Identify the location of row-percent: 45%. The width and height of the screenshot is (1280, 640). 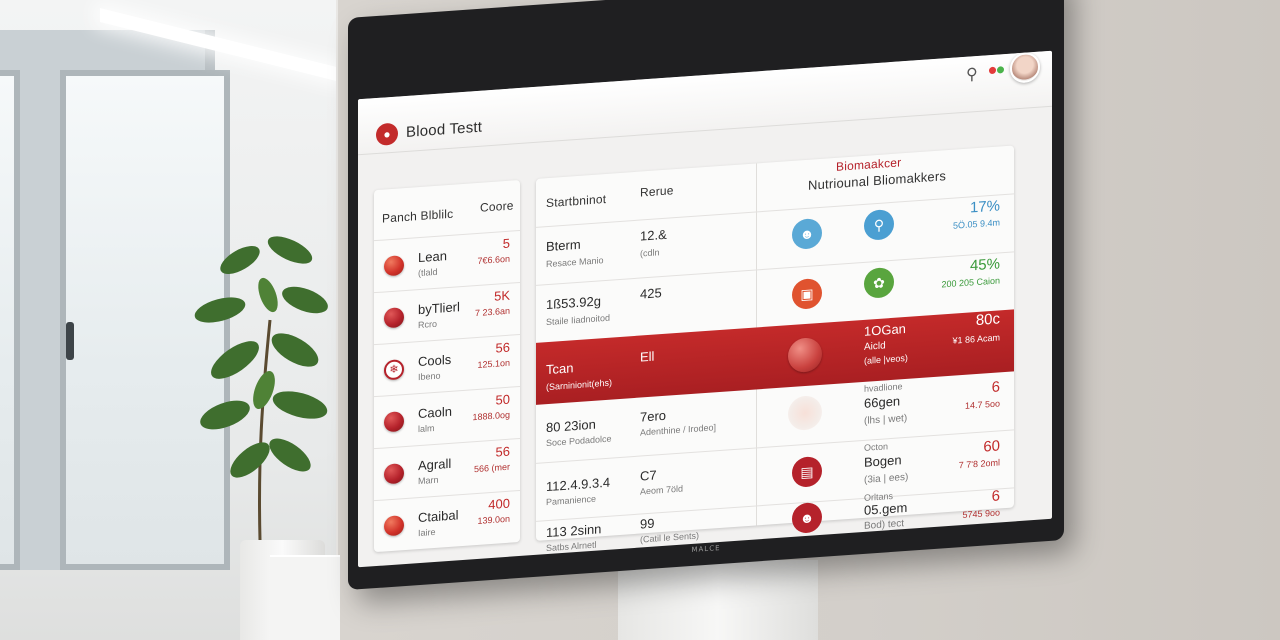
(984, 265).